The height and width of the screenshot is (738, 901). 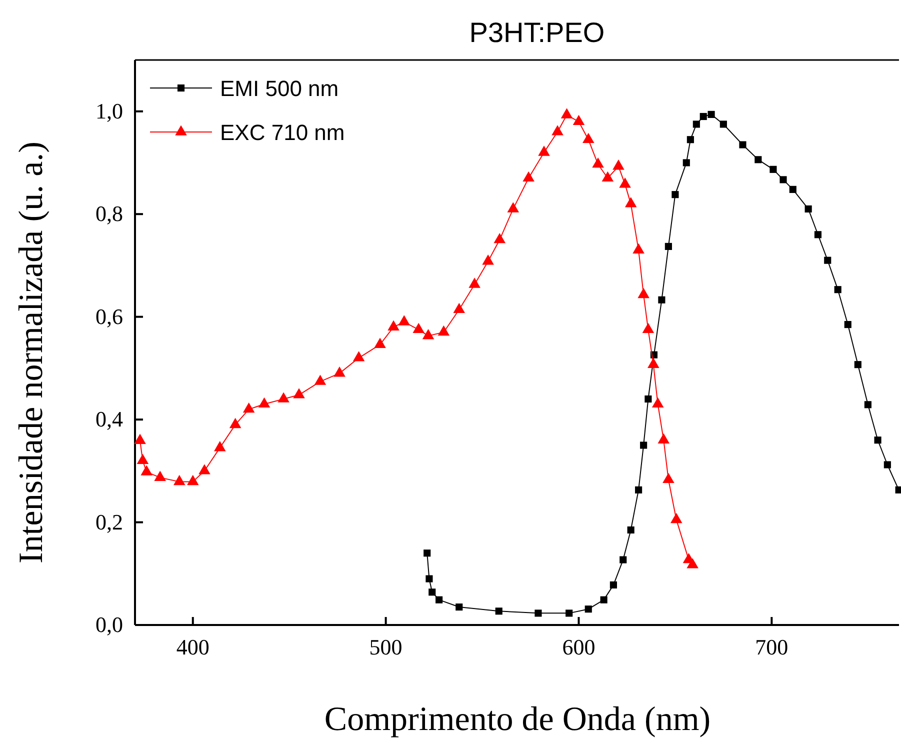 I want to click on y-tick-label: 0,6, so click(x=109, y=316).